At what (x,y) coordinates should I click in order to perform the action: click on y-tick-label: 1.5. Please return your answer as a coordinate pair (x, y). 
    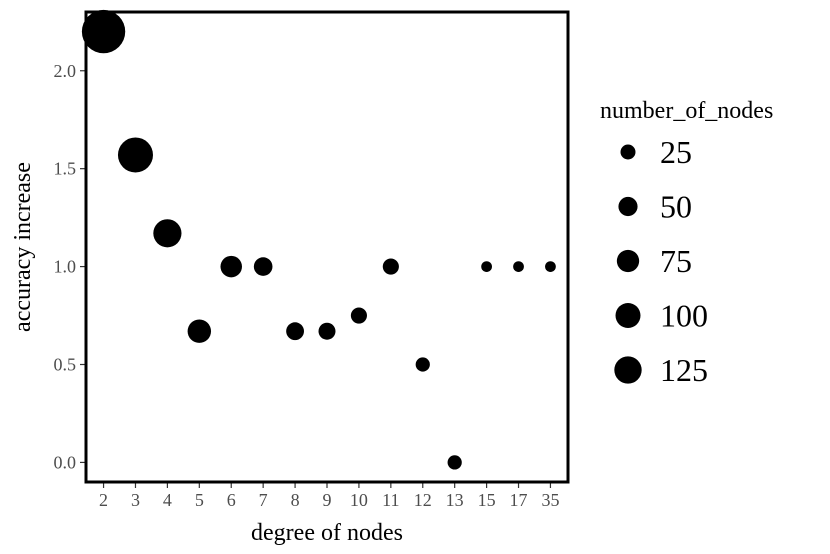
    Looking at the image, I should click on (65, 169).